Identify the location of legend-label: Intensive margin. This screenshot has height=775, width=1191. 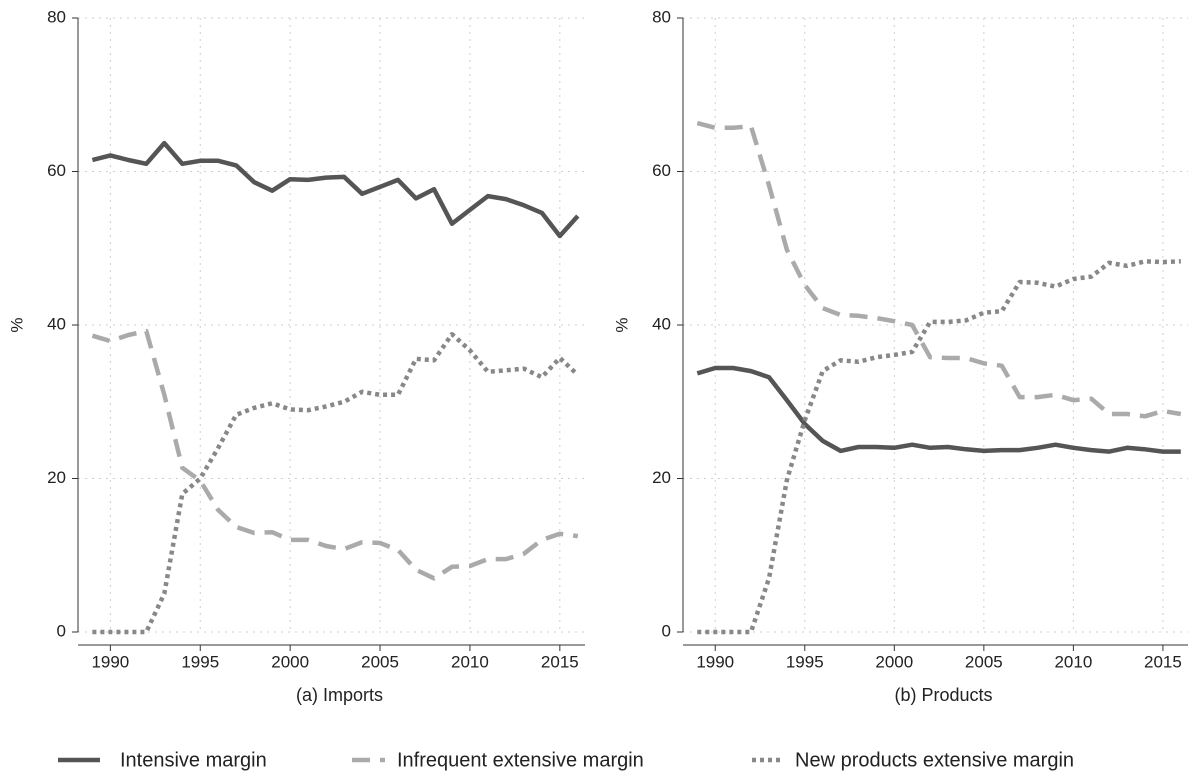
(193, 760).